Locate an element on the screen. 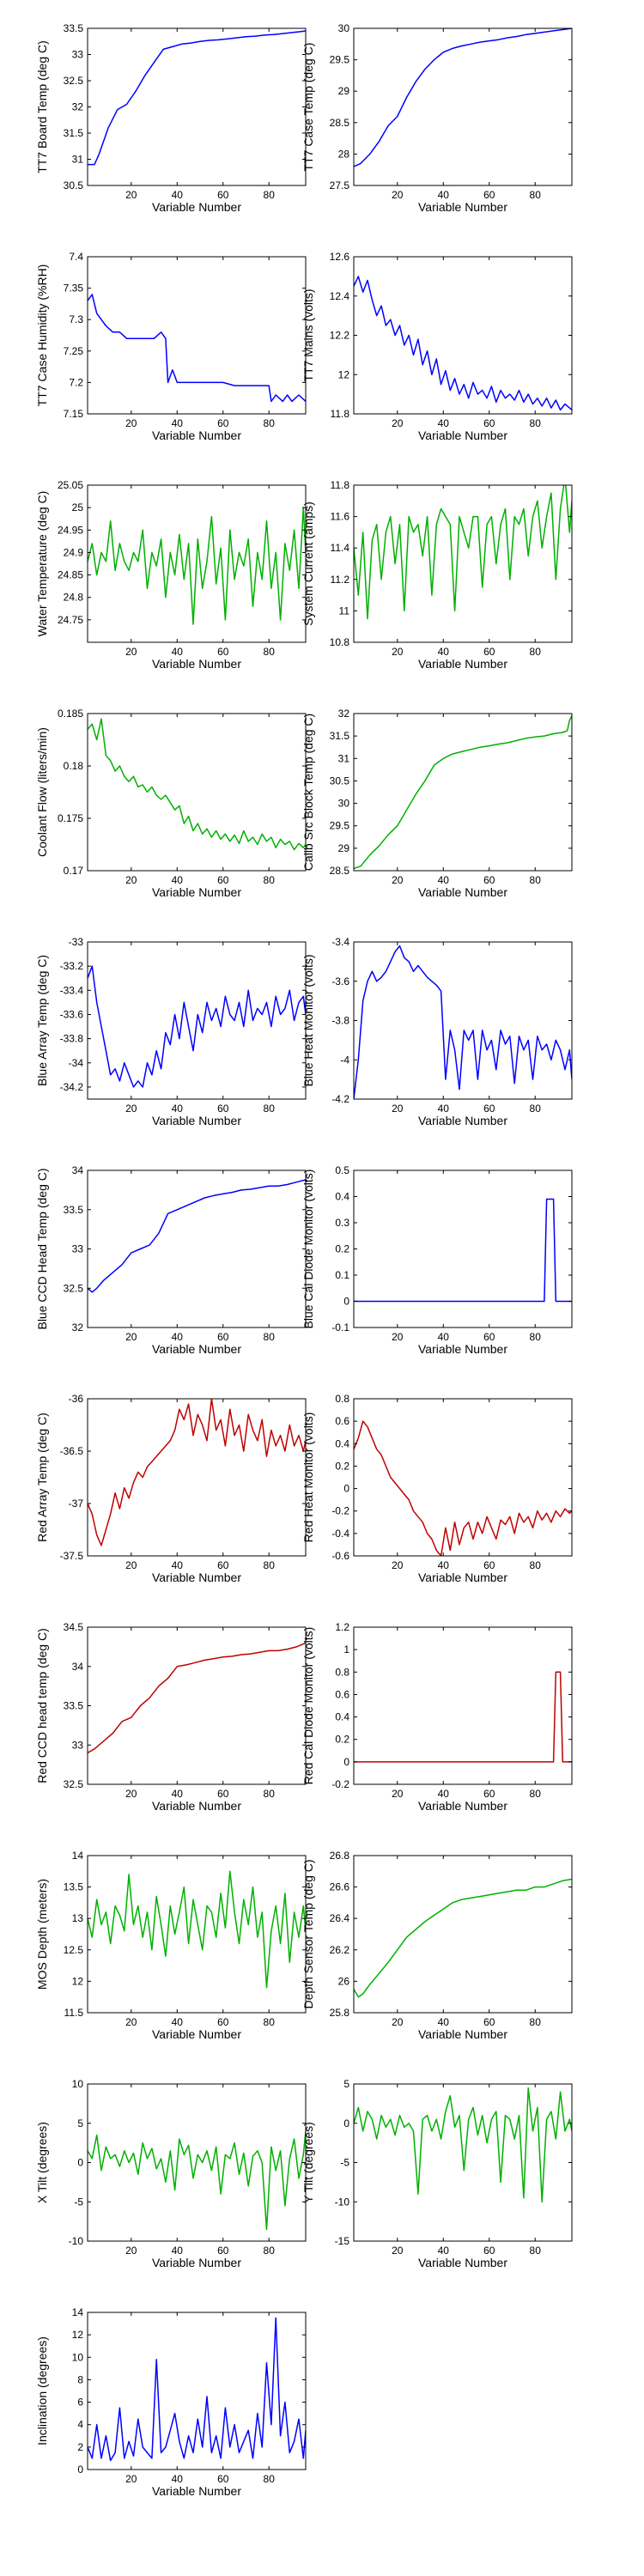 The height and width of the screenshot is (2576, 644). y-tick-label: 14 is located at coordinates (78, 1856).